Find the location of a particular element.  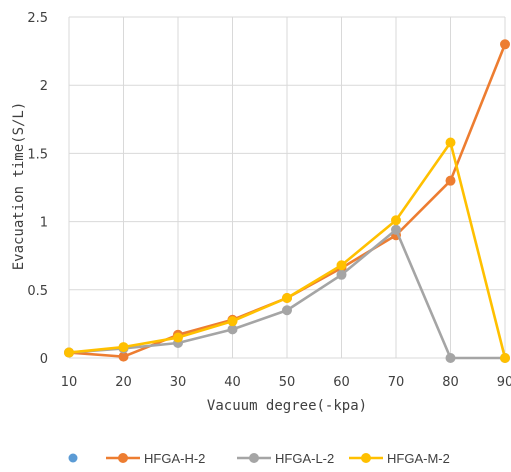

legend-dot is located at coordinates (73, 458).